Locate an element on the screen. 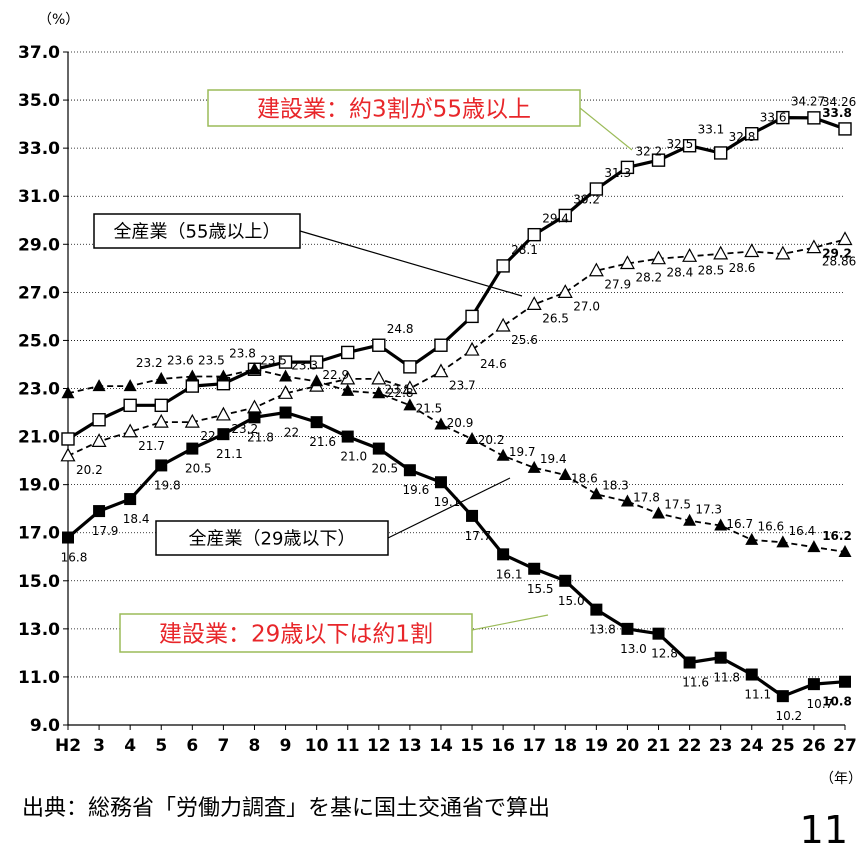 This screenshot has height=860, width=864. data-label-all55: 26.5 is located at coordinates (555, 318).